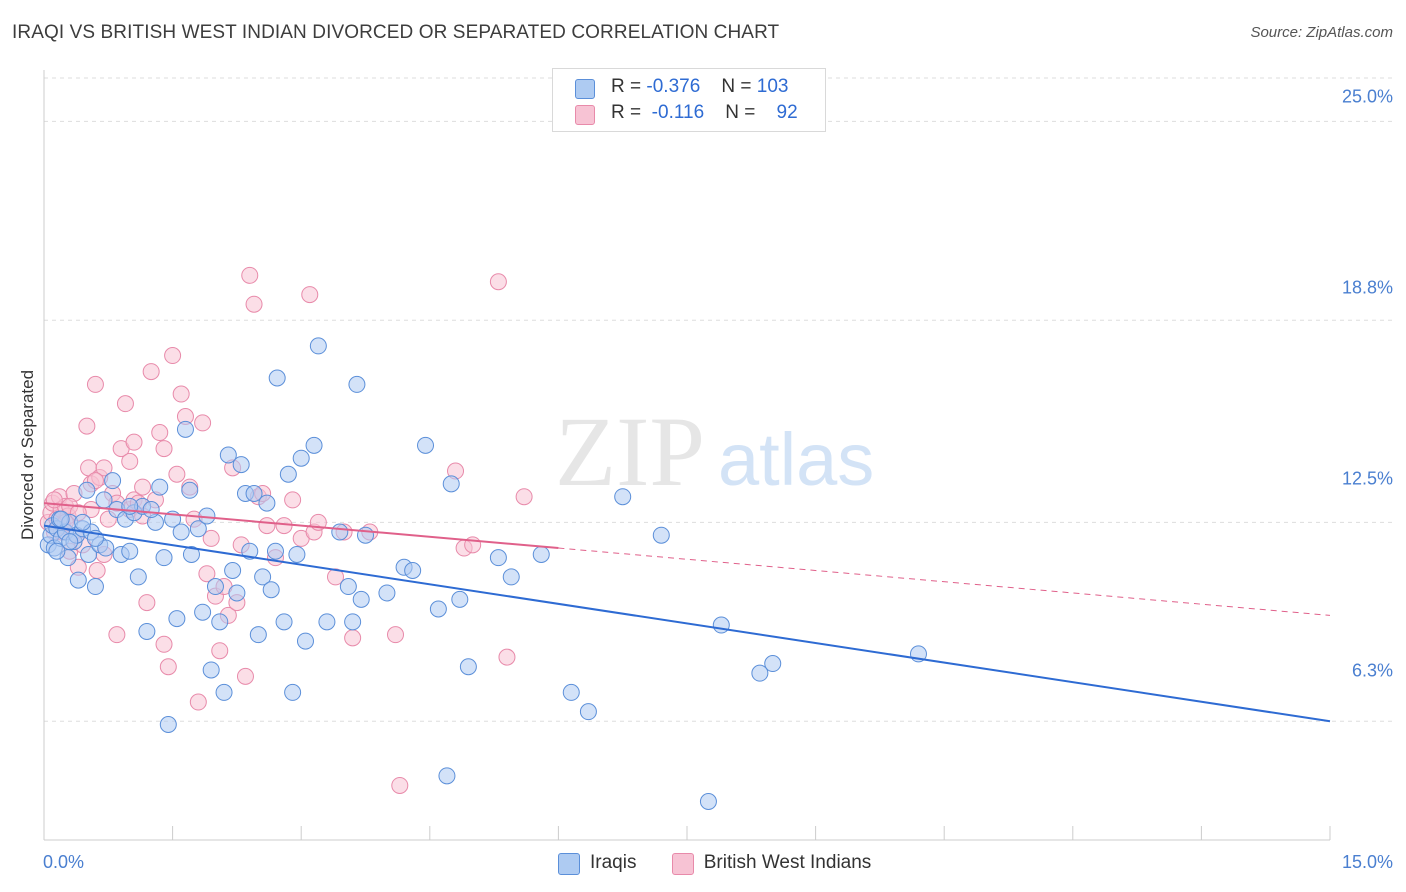  Describe the element at coordinates (630, 451) in the screenshot. I see `watermark-zip: ZIP` at that location.